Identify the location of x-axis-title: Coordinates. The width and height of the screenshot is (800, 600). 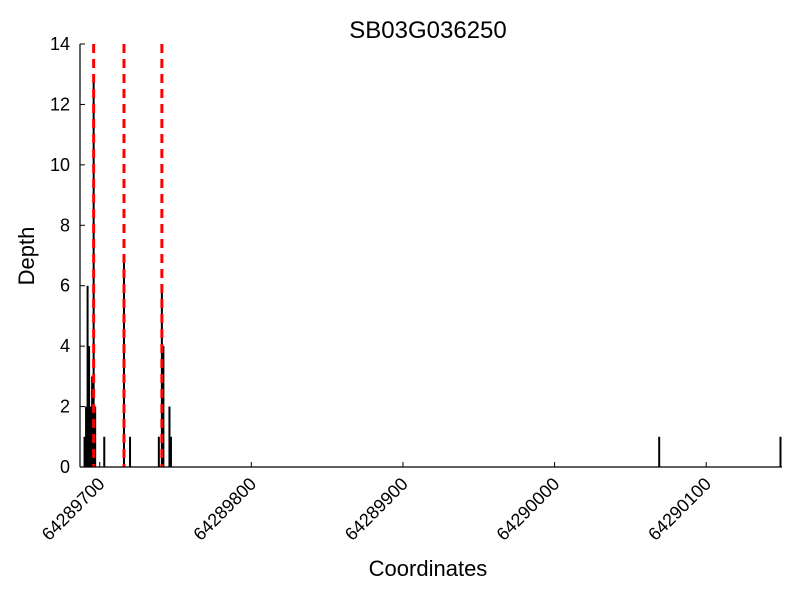
(428, 568).